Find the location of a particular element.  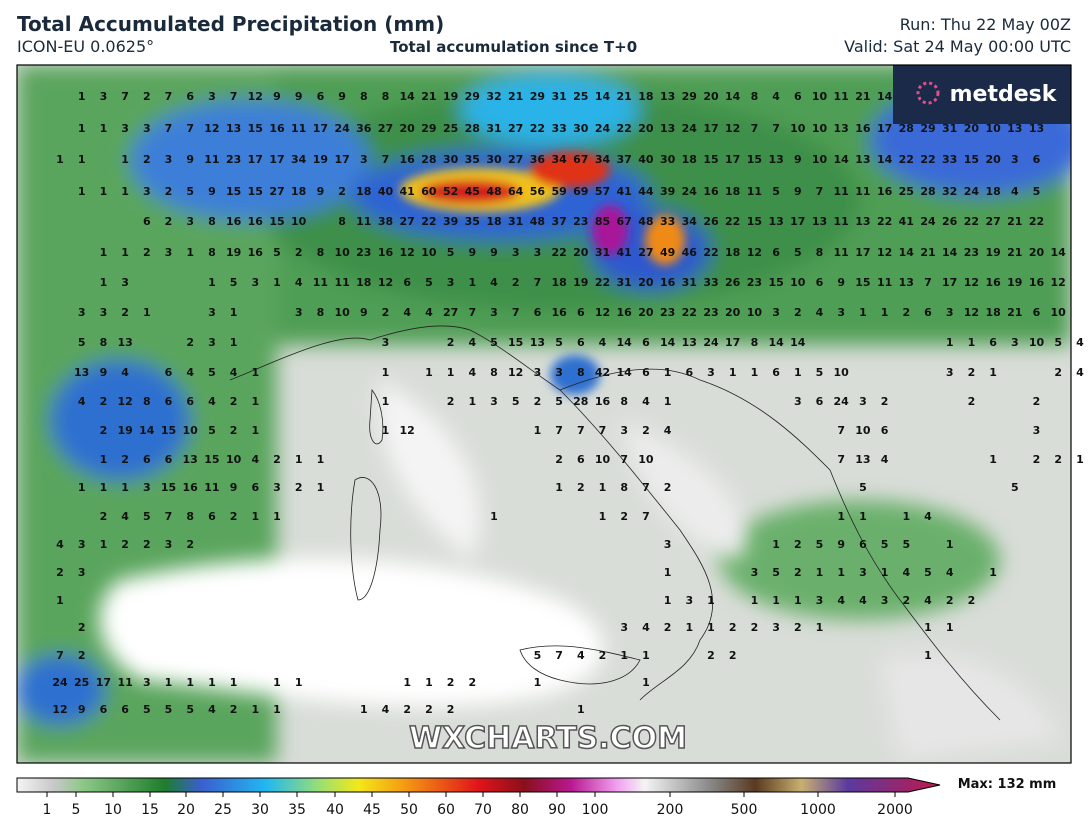

precip-value: 10 is located at coordinates (820, 159).